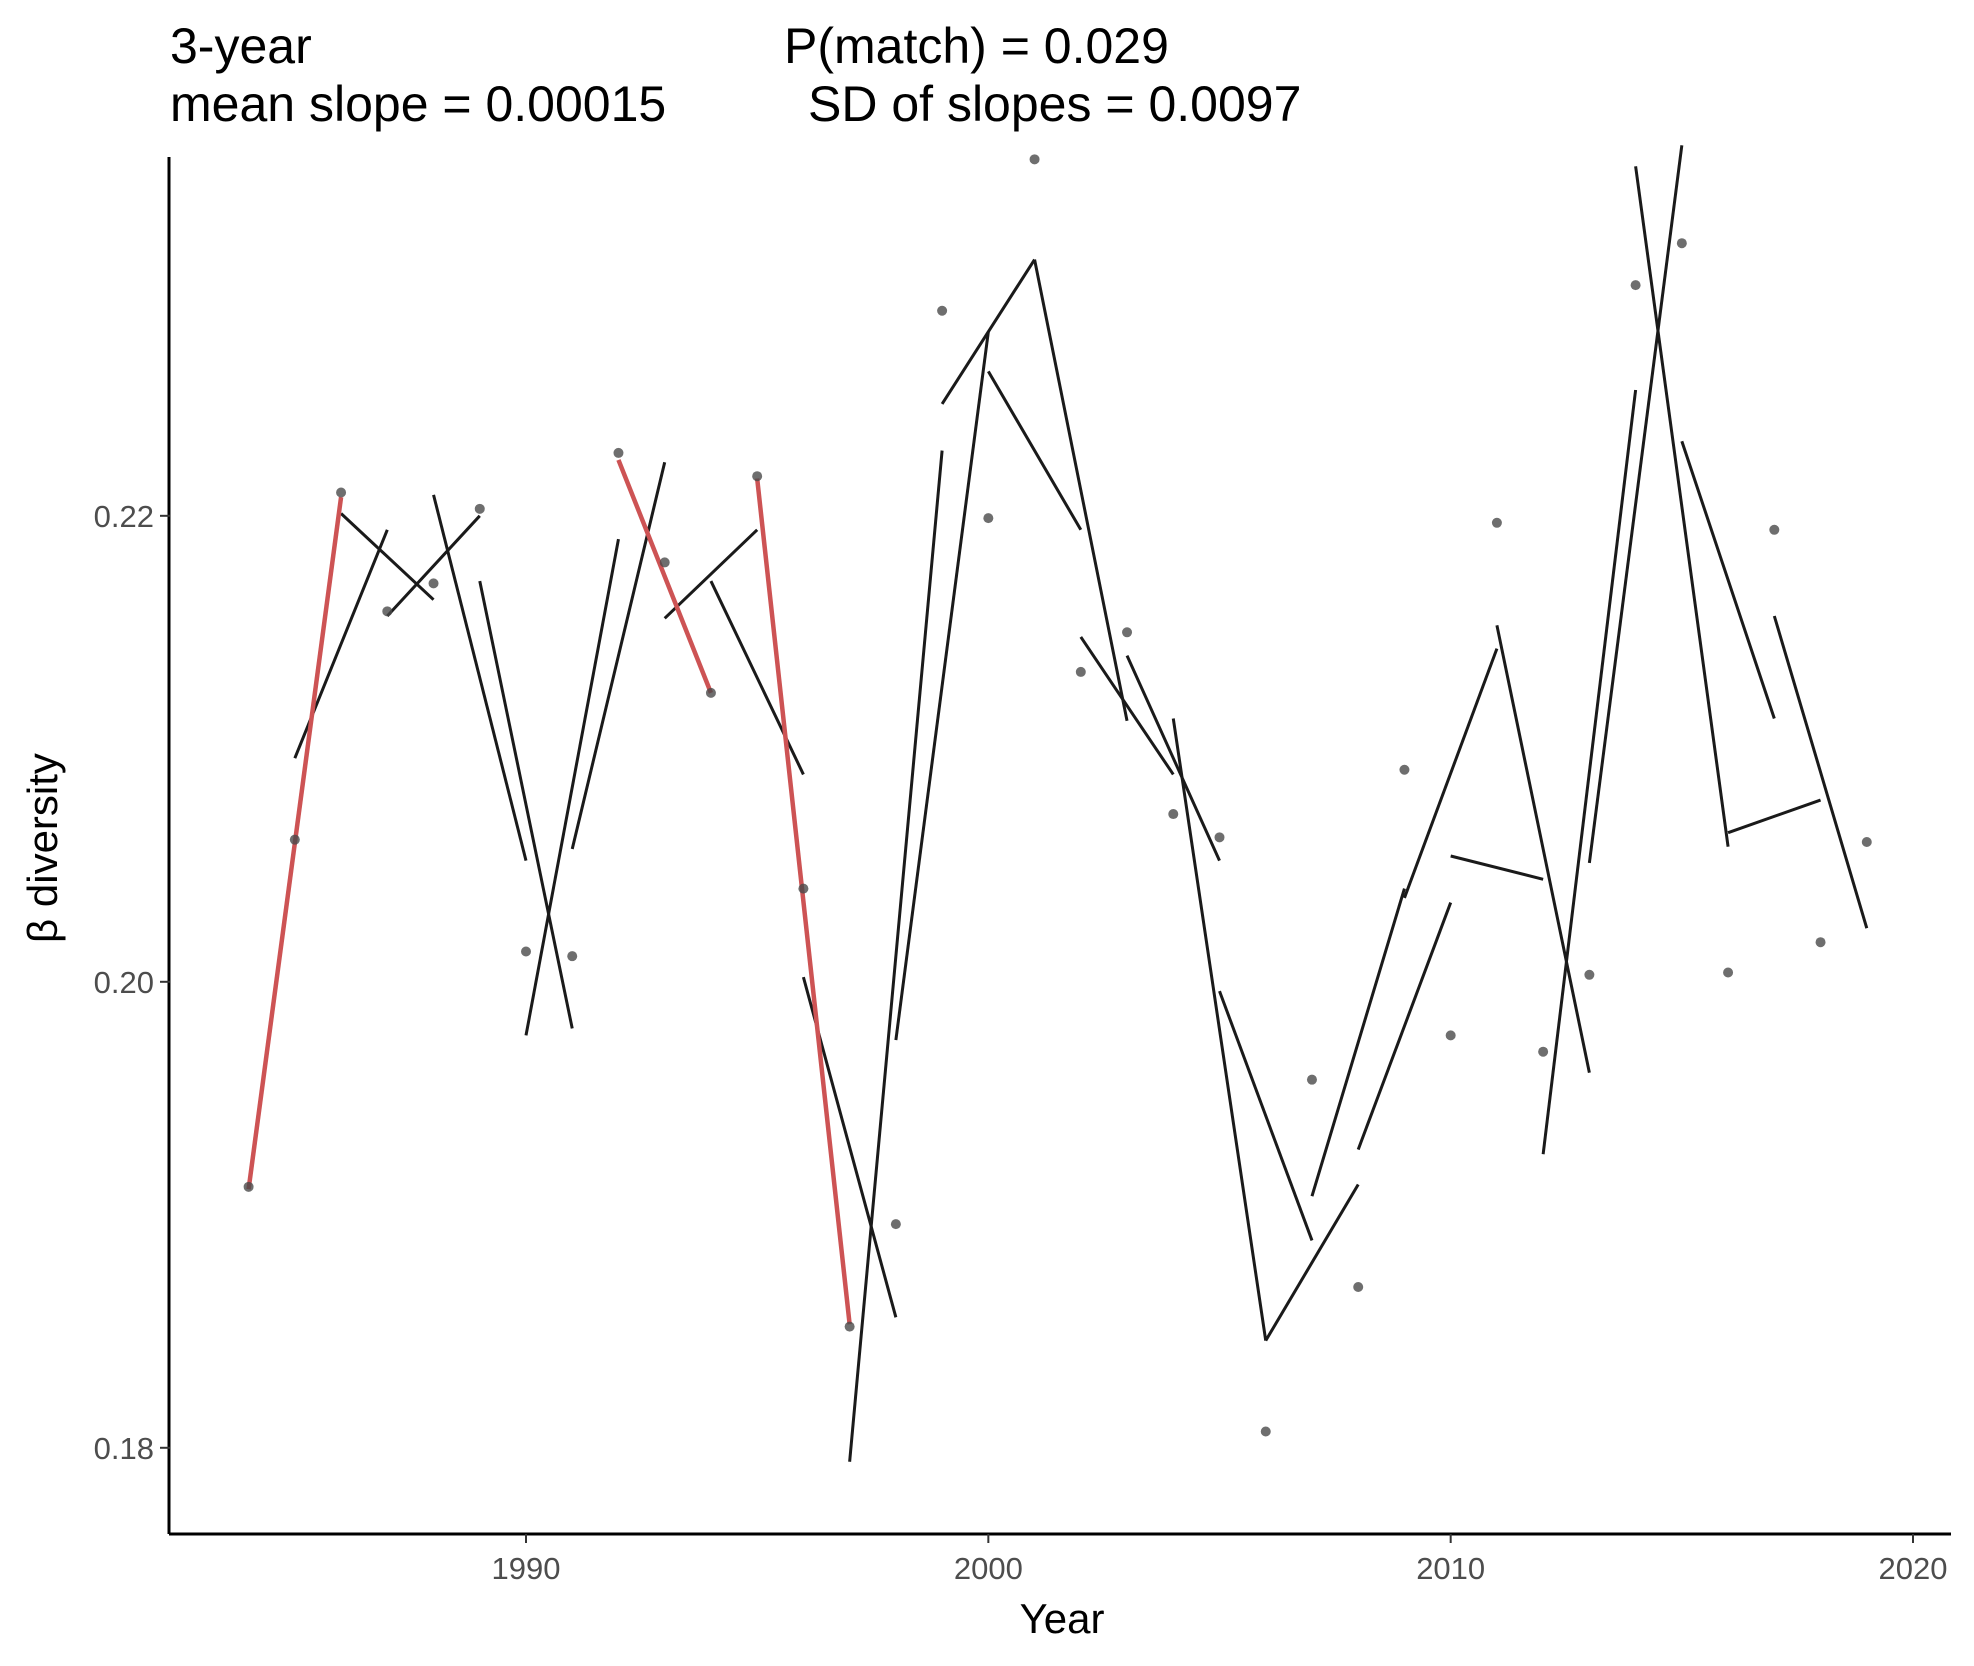 The image size is (1974, 1666). Describe the element at coordinates (1913, 1568) in the screenshot. I see `x-tick-label: 2020` at that location.